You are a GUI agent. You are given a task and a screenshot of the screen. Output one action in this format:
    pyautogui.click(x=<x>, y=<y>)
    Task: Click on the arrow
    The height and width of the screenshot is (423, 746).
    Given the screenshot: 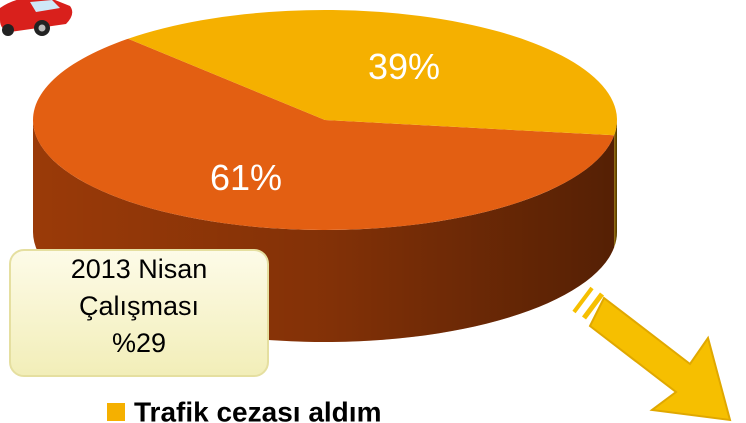 What is the action you would take?
    pyautogui.click(x=652, y=354)
    